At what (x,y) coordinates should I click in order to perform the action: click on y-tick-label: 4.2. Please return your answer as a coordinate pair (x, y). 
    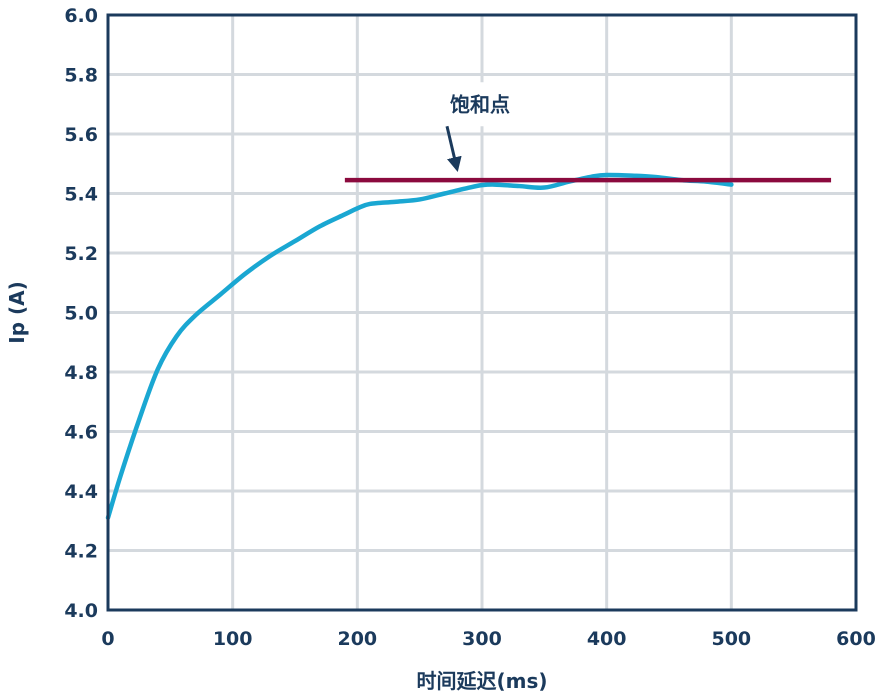
    Looking at the image, I should click on (81, 552).